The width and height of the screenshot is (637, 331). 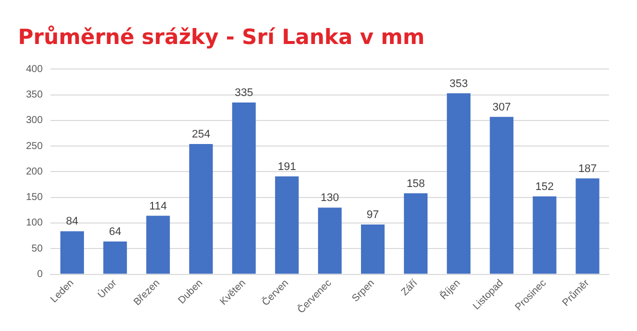 I want to click on y-tick-label: 50, so click(x=38, y=248).